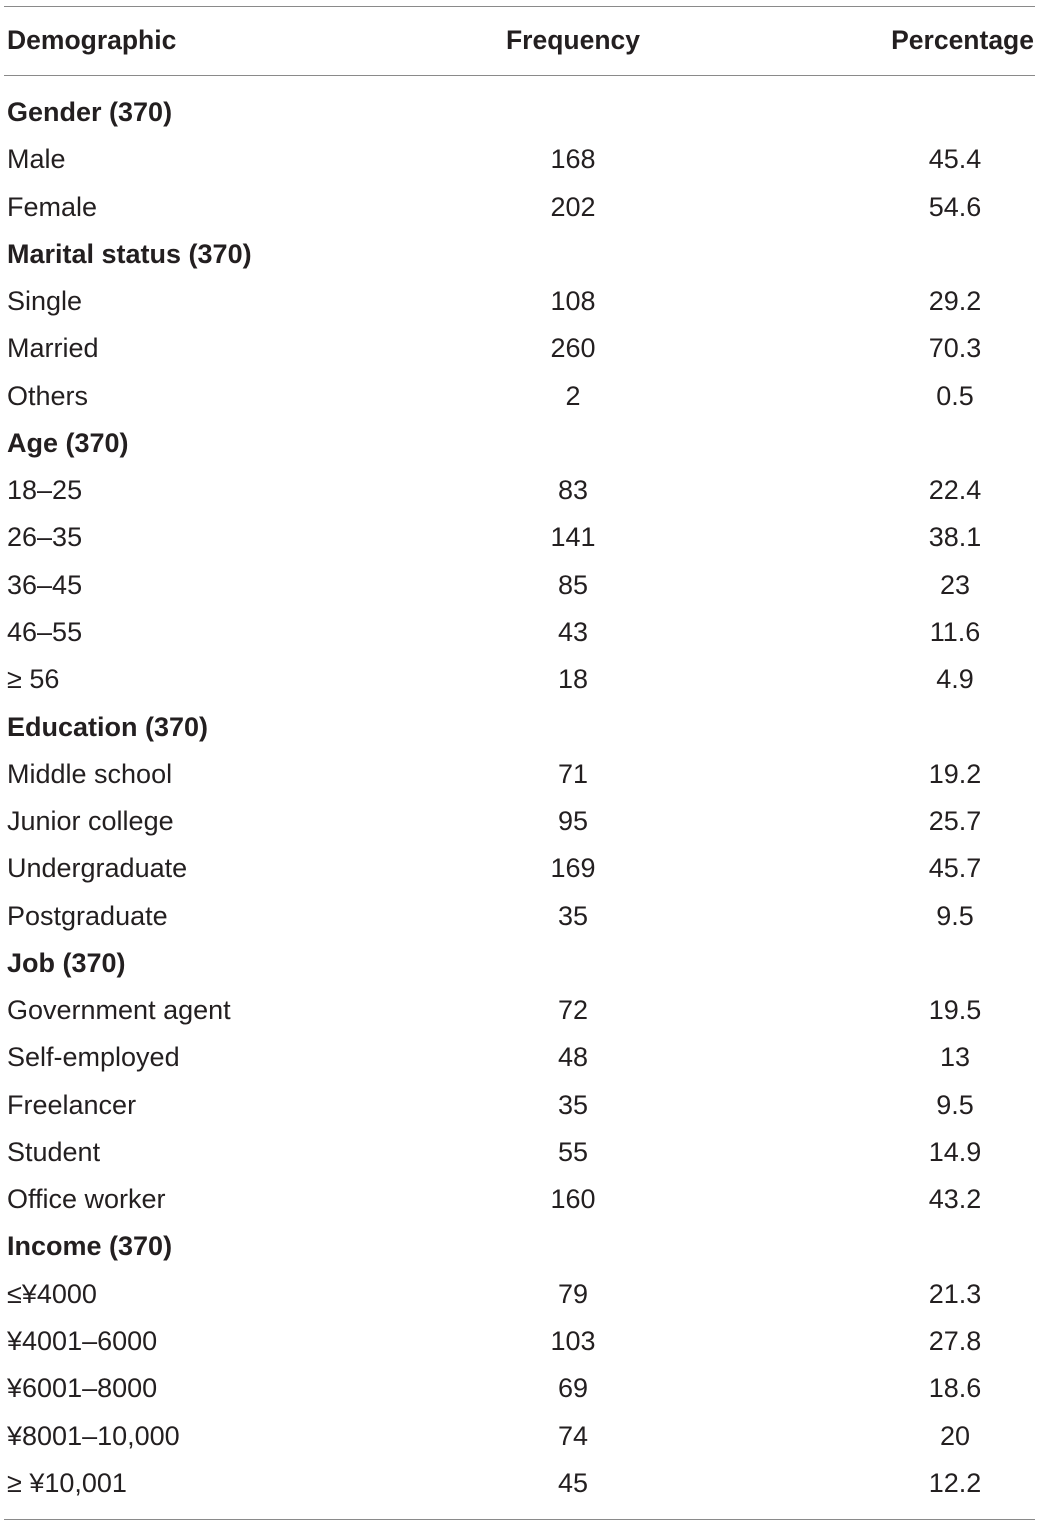  Describe the element at coordinates (519, 6) in the screenshot. I see `top-rule` at that location.